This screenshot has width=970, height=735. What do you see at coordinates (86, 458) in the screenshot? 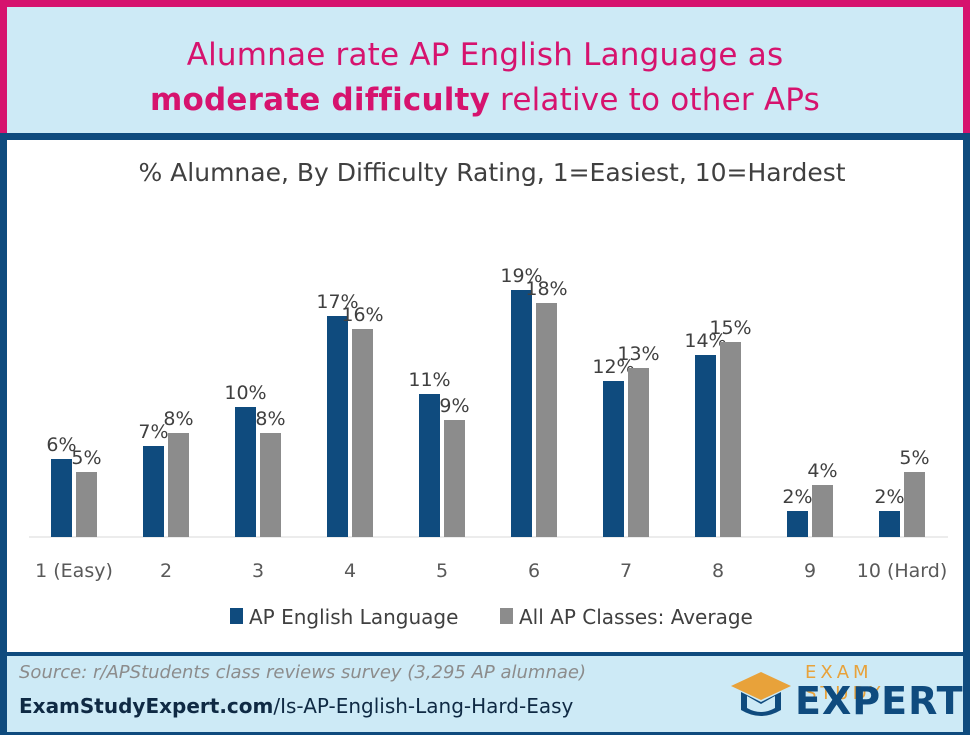
I see `data-label-all-ap-average-1: 5%` at bounding box center [86, 458].